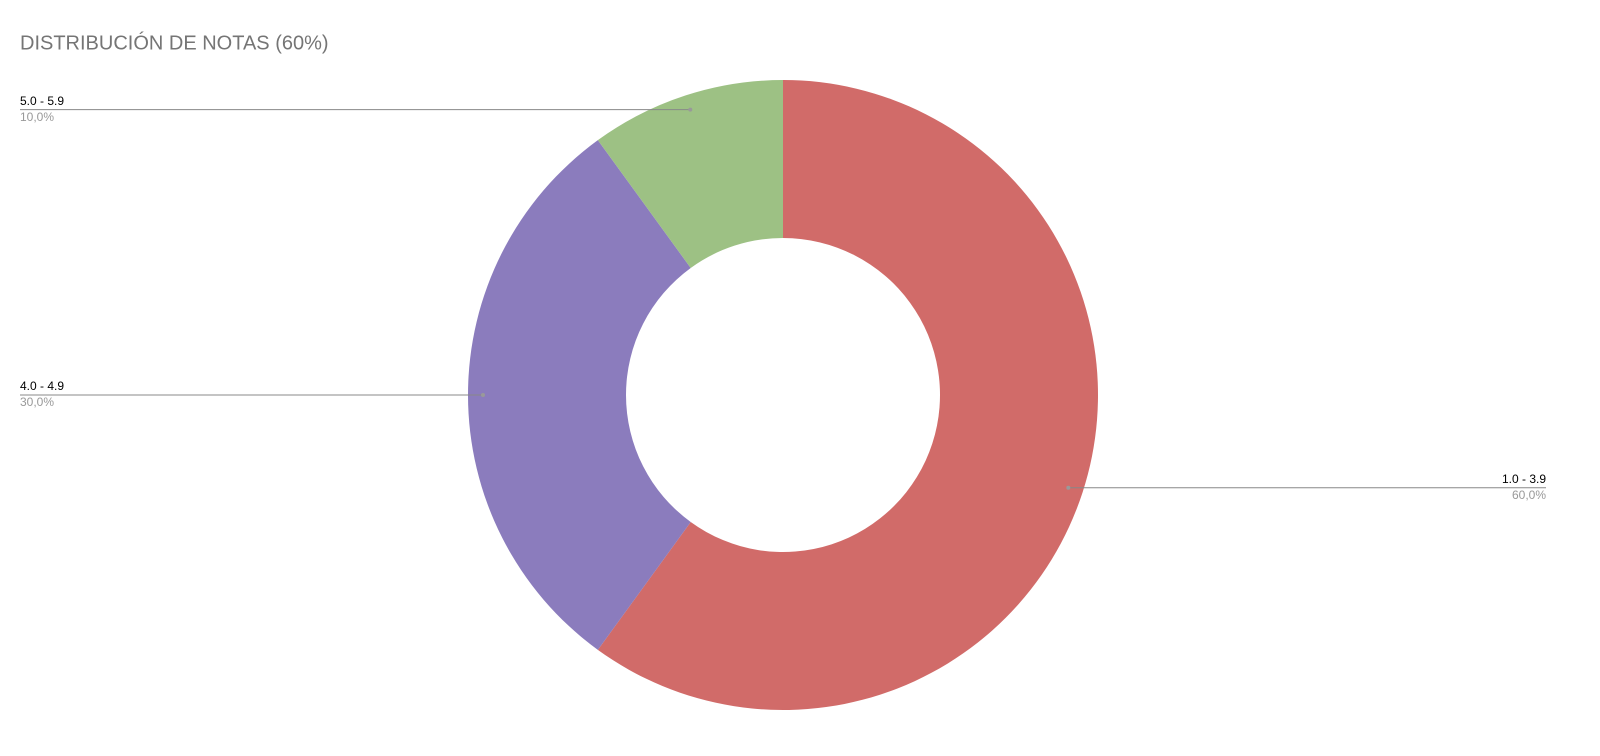 The width and height of the screenshot is (1600, 756). Describe the element at coordinates (42, 101) in the screenshot. I see `slice-label: 5.0 - 5.9` at that location.